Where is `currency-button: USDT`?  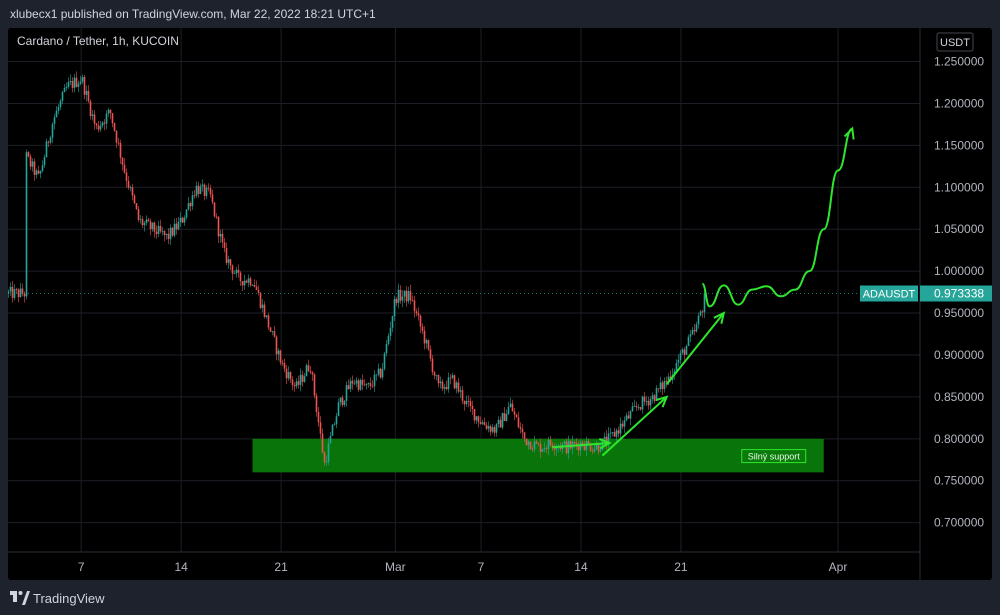
currency-button: USDT is located at coordinates (955, 42).